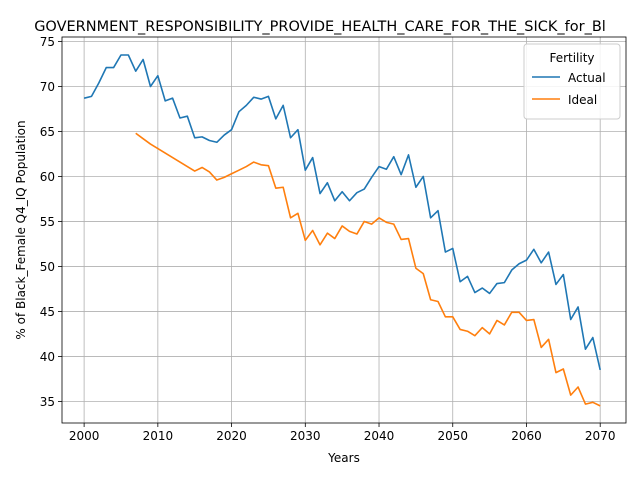 This screenshot has height=484, width=640. Describe the element at coordinates (47, 42) in the screenshot. I see `y-tick-label: 75` at that location.